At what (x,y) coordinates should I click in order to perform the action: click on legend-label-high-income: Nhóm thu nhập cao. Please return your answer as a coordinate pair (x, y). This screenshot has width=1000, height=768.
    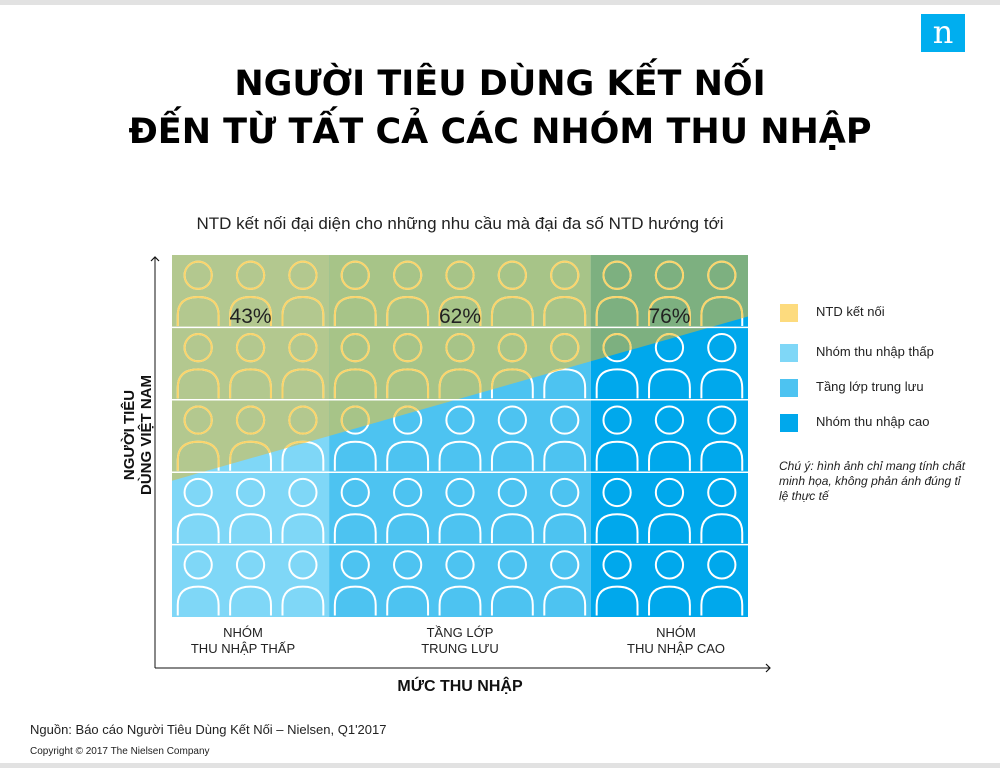
    Looking at the image, I should click on (873, 421).